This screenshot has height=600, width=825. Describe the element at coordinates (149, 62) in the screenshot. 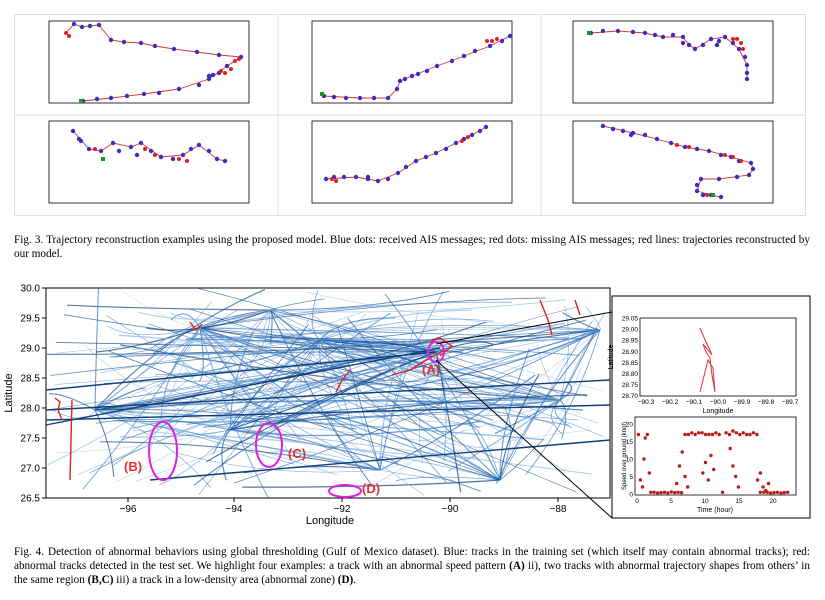

I see `panel-frame` at that location.